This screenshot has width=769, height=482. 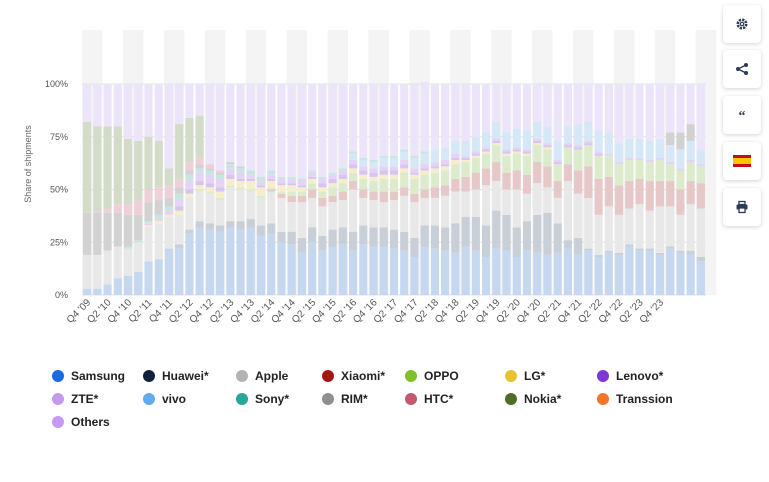 What do you see at coordinates (429, 399) in the screenshot?
I see `legend-item: HTC*` at bounding box center [429, 399].